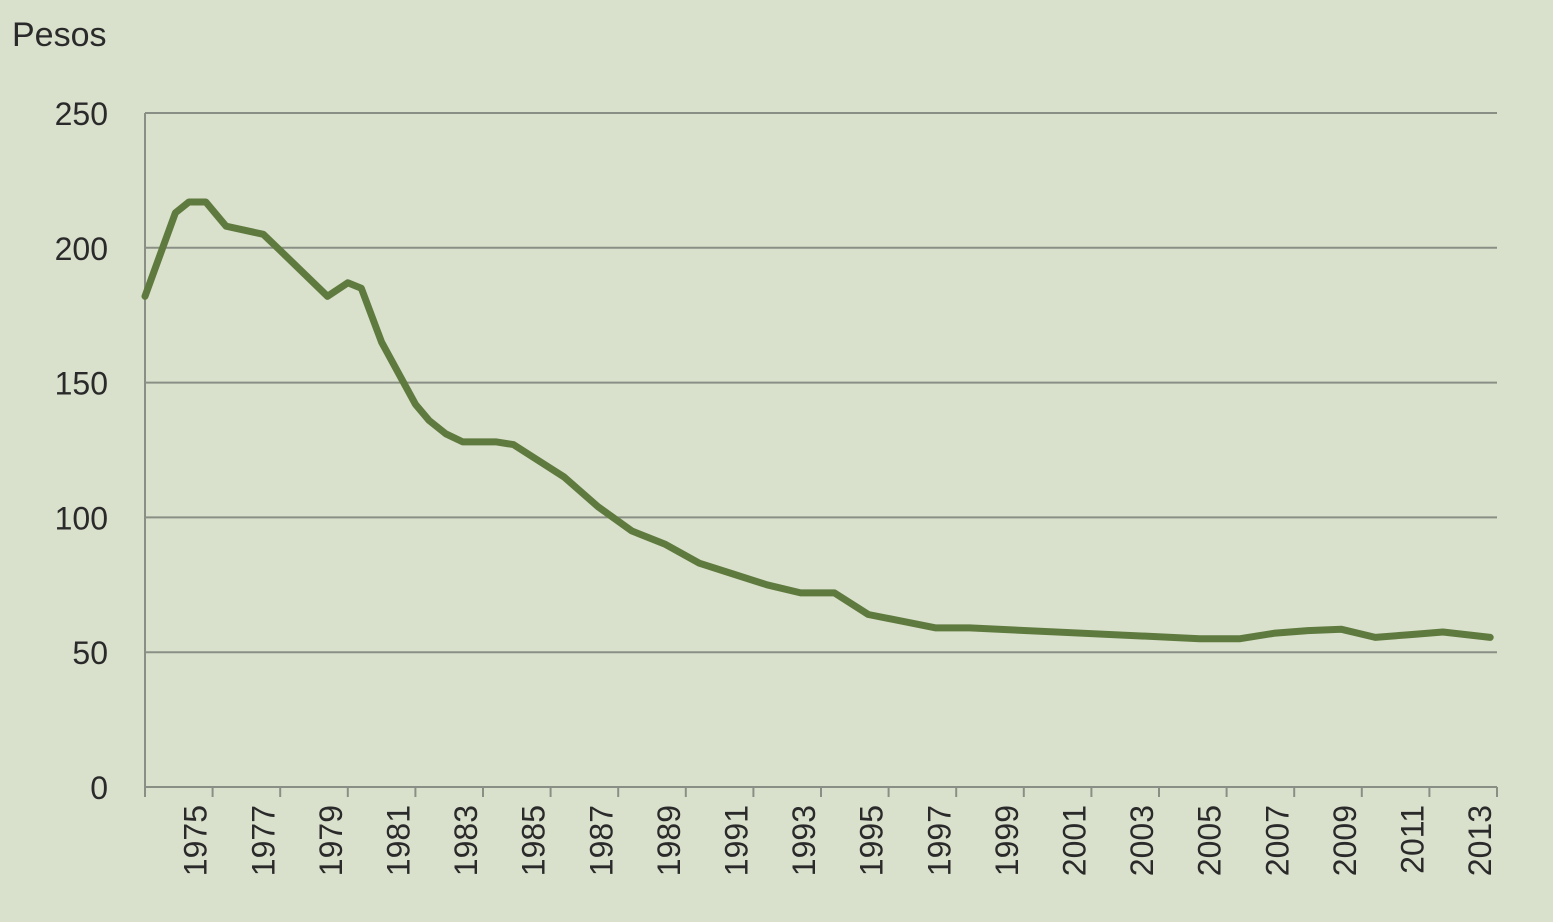 The image size is (1553, 922). Describe the element at coordinates (81, 384) in the screenshot. I see `y-tick-label-150: 150` at that location.